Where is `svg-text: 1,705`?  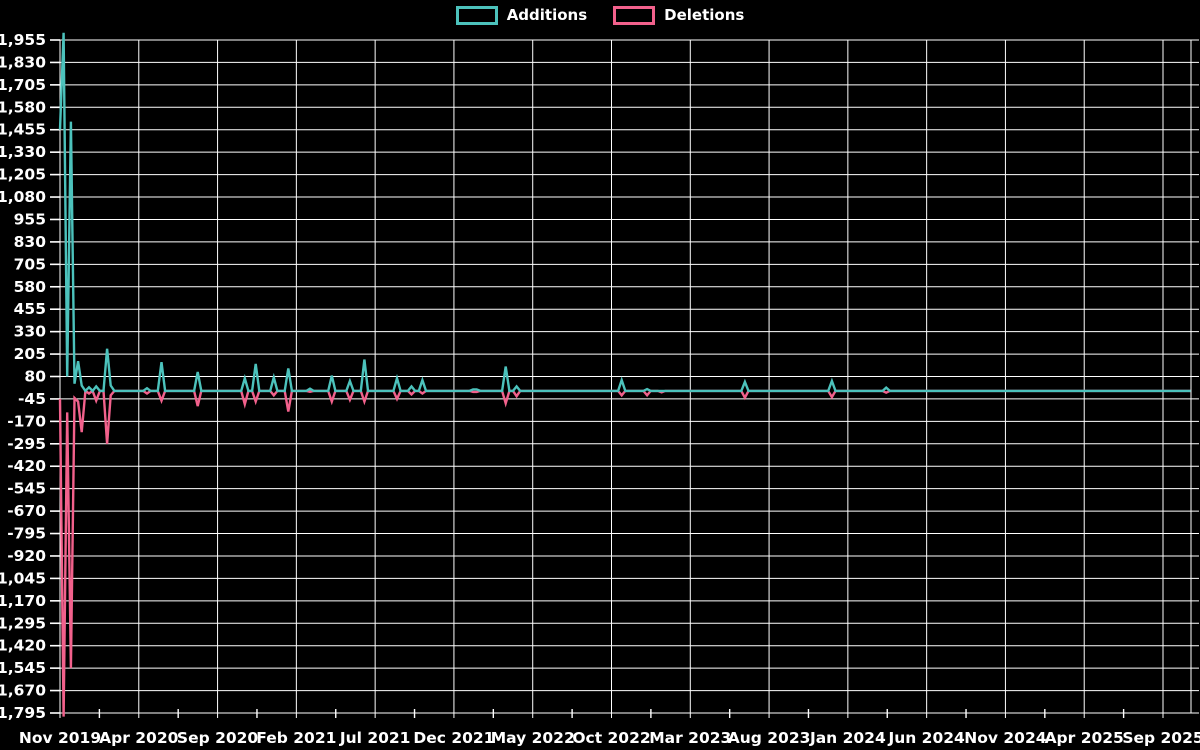
svg-text: 1,705 is located at coordinates (23, 85).